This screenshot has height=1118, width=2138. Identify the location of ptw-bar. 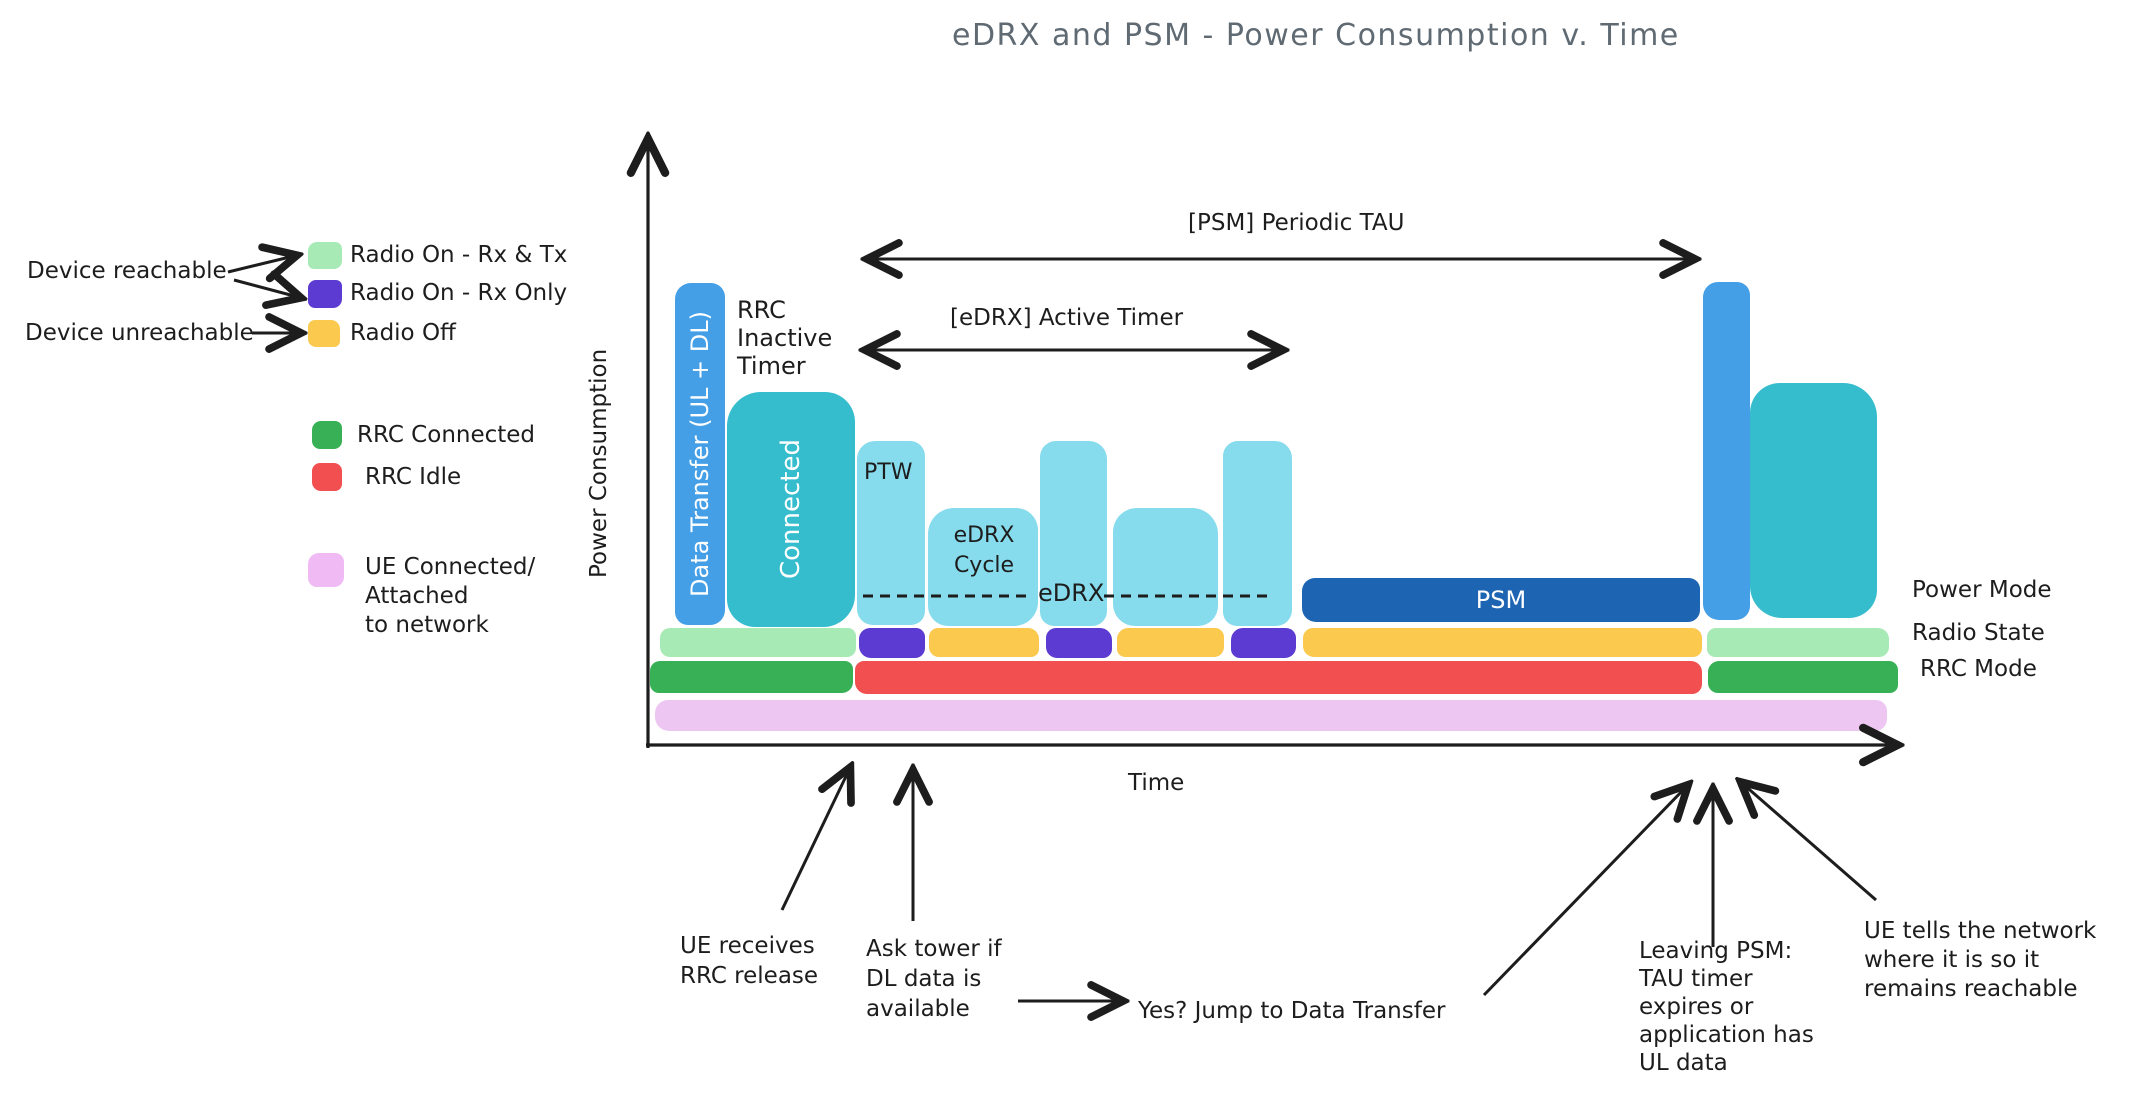
(891, 533).